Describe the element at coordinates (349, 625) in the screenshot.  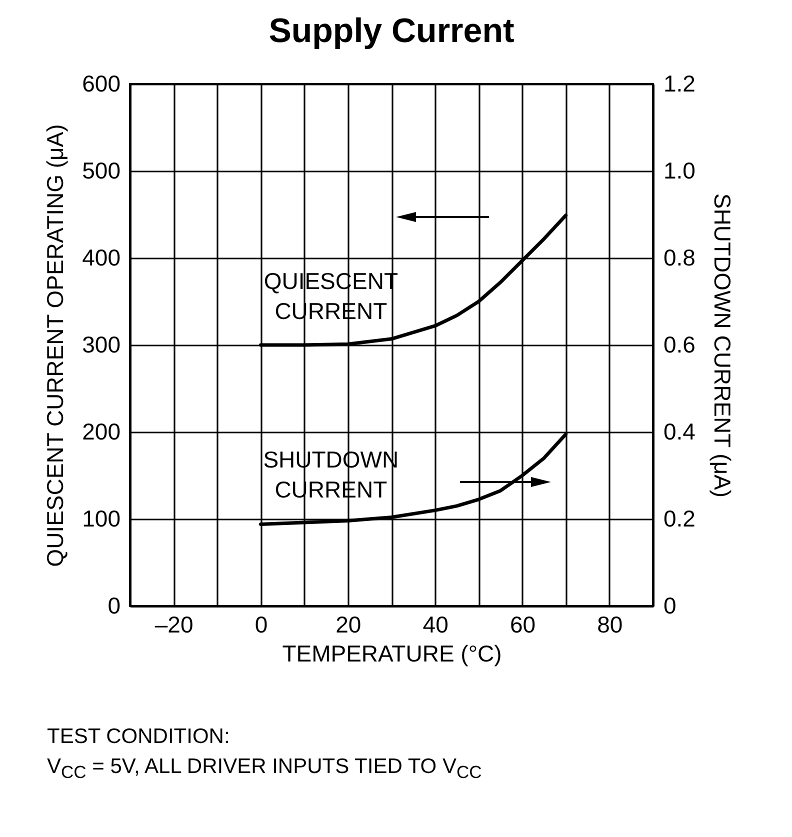
I see `x-tick-label: 20` at that location.